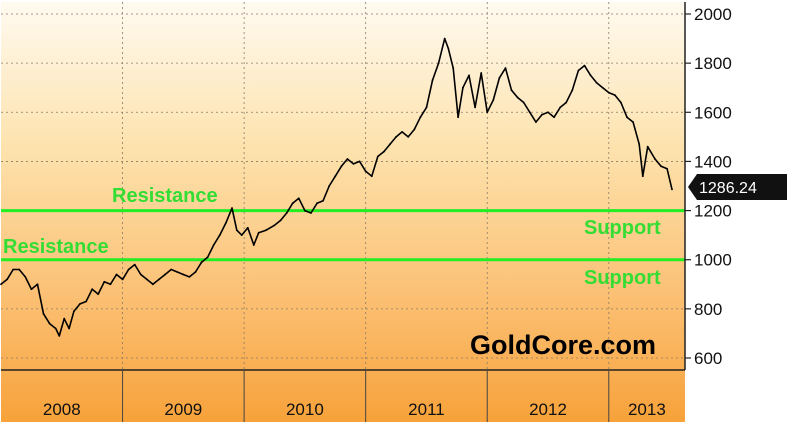 The image size is (787, 425). I want to click on resistance-label-lower: Resistance, so click(56, 247).